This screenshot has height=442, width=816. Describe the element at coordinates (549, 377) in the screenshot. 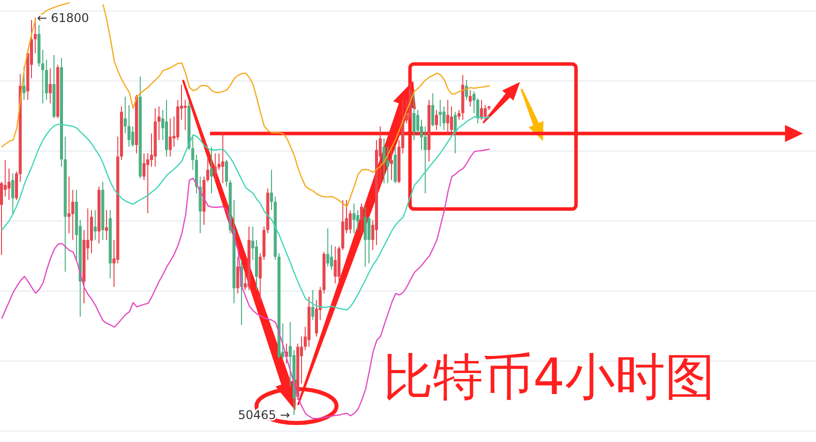

I see `text: 比特币4小时图` at that location.